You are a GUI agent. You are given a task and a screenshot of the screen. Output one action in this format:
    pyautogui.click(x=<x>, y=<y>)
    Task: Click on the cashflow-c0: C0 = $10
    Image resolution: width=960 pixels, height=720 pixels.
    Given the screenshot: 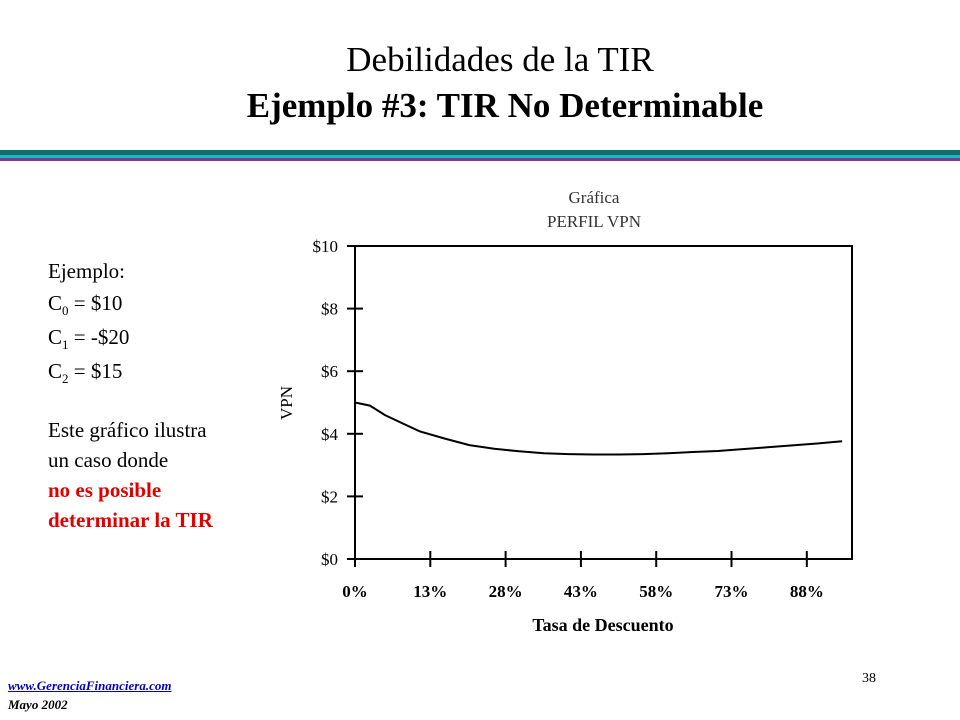 What is the action you would take?
    pyautogui.click(x=85, y=305)
    